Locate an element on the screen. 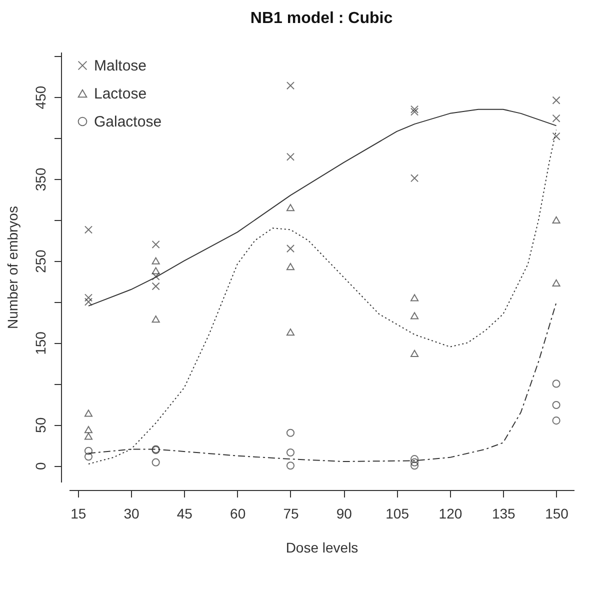  y-tick-label: 250 is located at coordinates (40, 261).